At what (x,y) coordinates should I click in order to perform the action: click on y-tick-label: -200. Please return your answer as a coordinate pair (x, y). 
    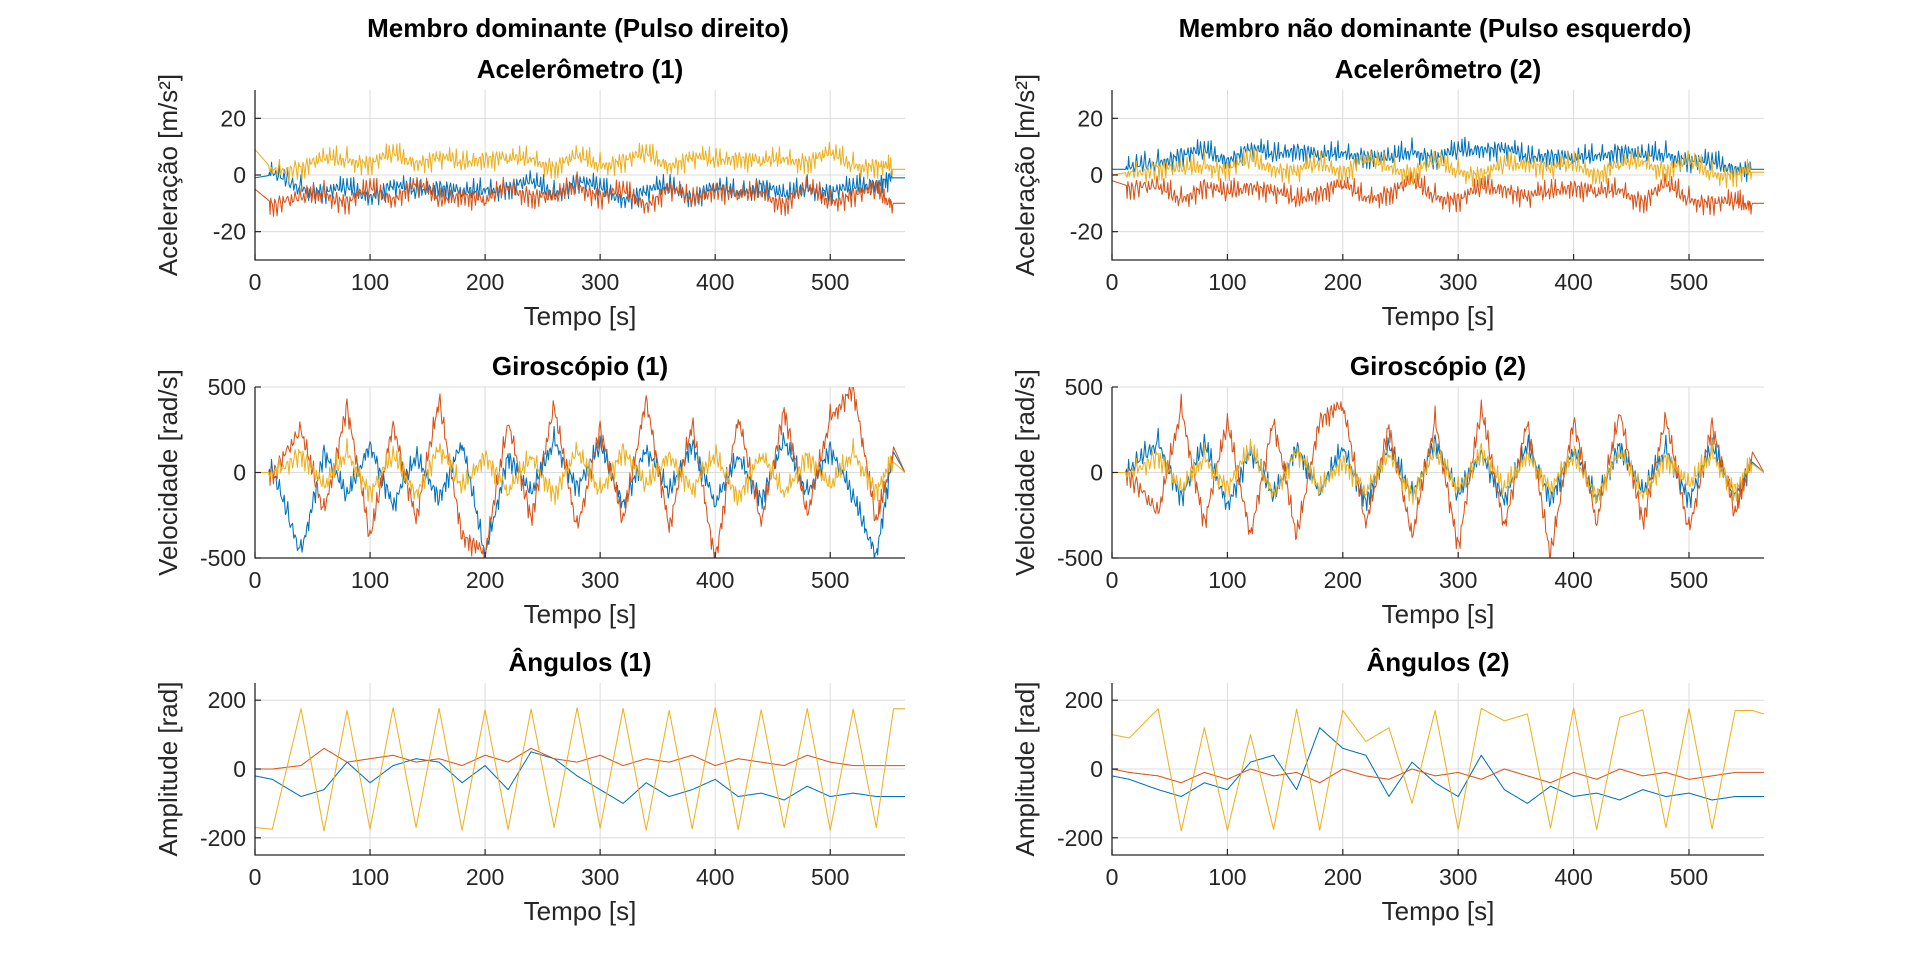
    Looking at the image, I should click on (223, 838).